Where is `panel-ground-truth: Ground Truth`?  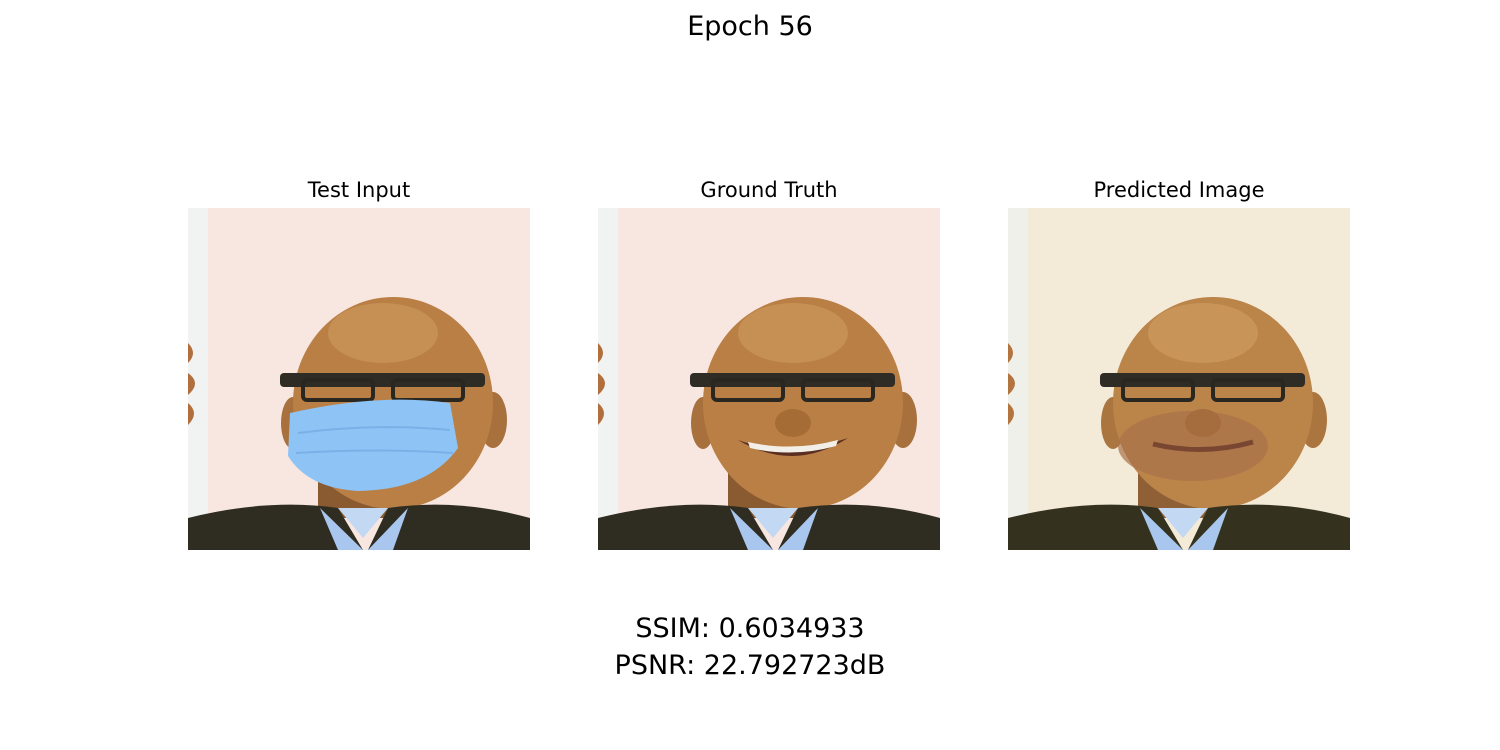 panel-ground-truth: Ground Truth is located at coordinates (769, 363).